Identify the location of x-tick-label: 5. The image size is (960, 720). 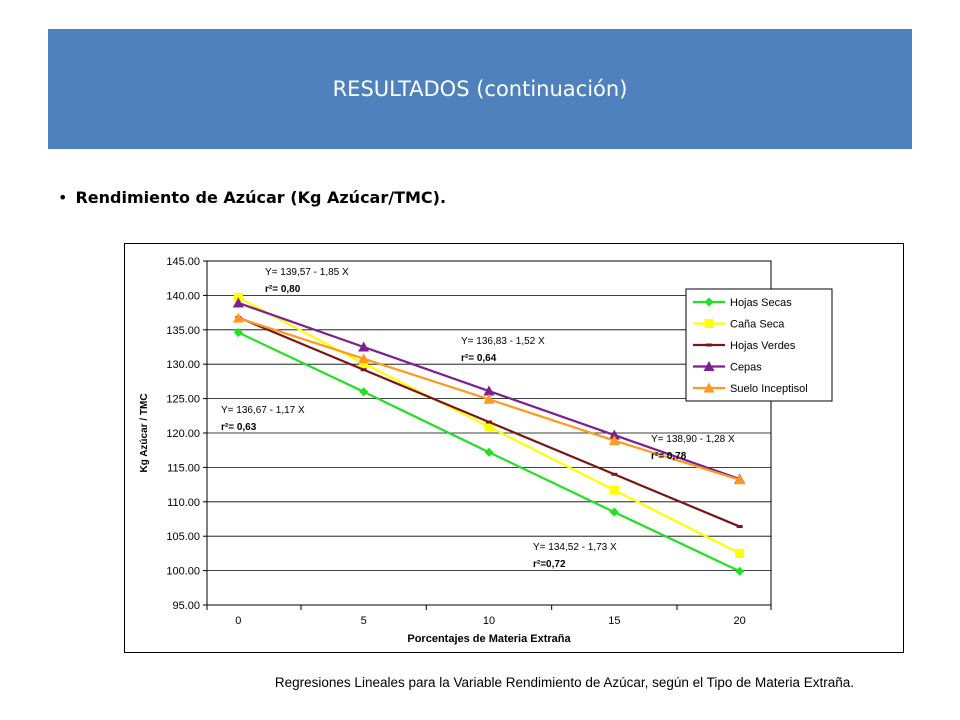
(364, 621).